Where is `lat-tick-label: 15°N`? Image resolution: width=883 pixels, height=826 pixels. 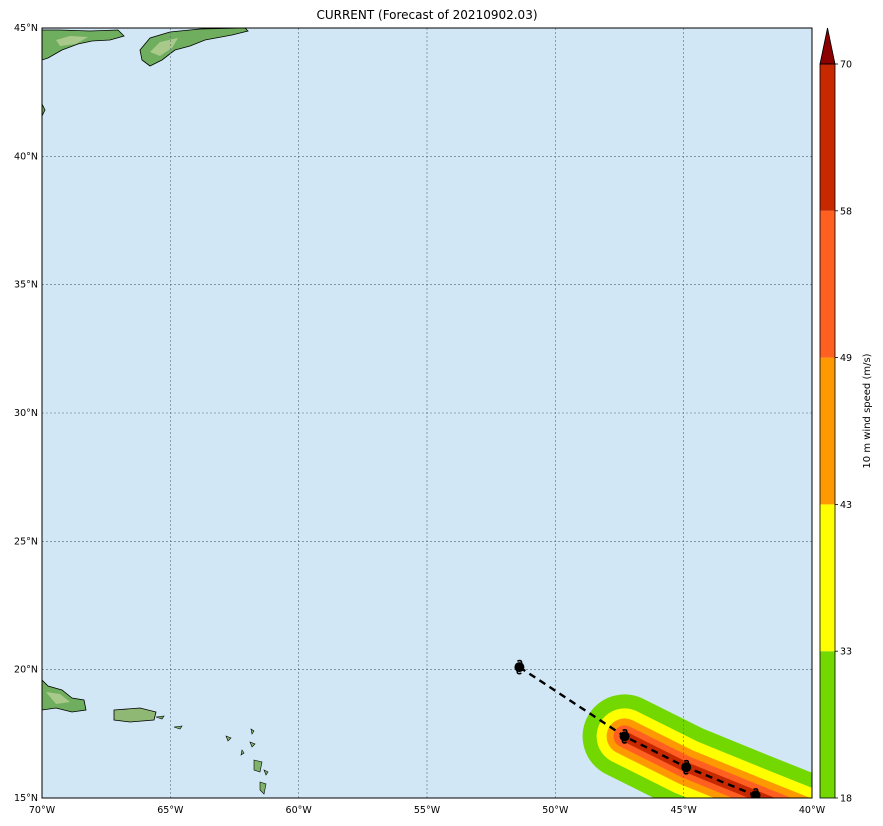 lat-tick-label: 15°N is located at coordinates (26, 798).